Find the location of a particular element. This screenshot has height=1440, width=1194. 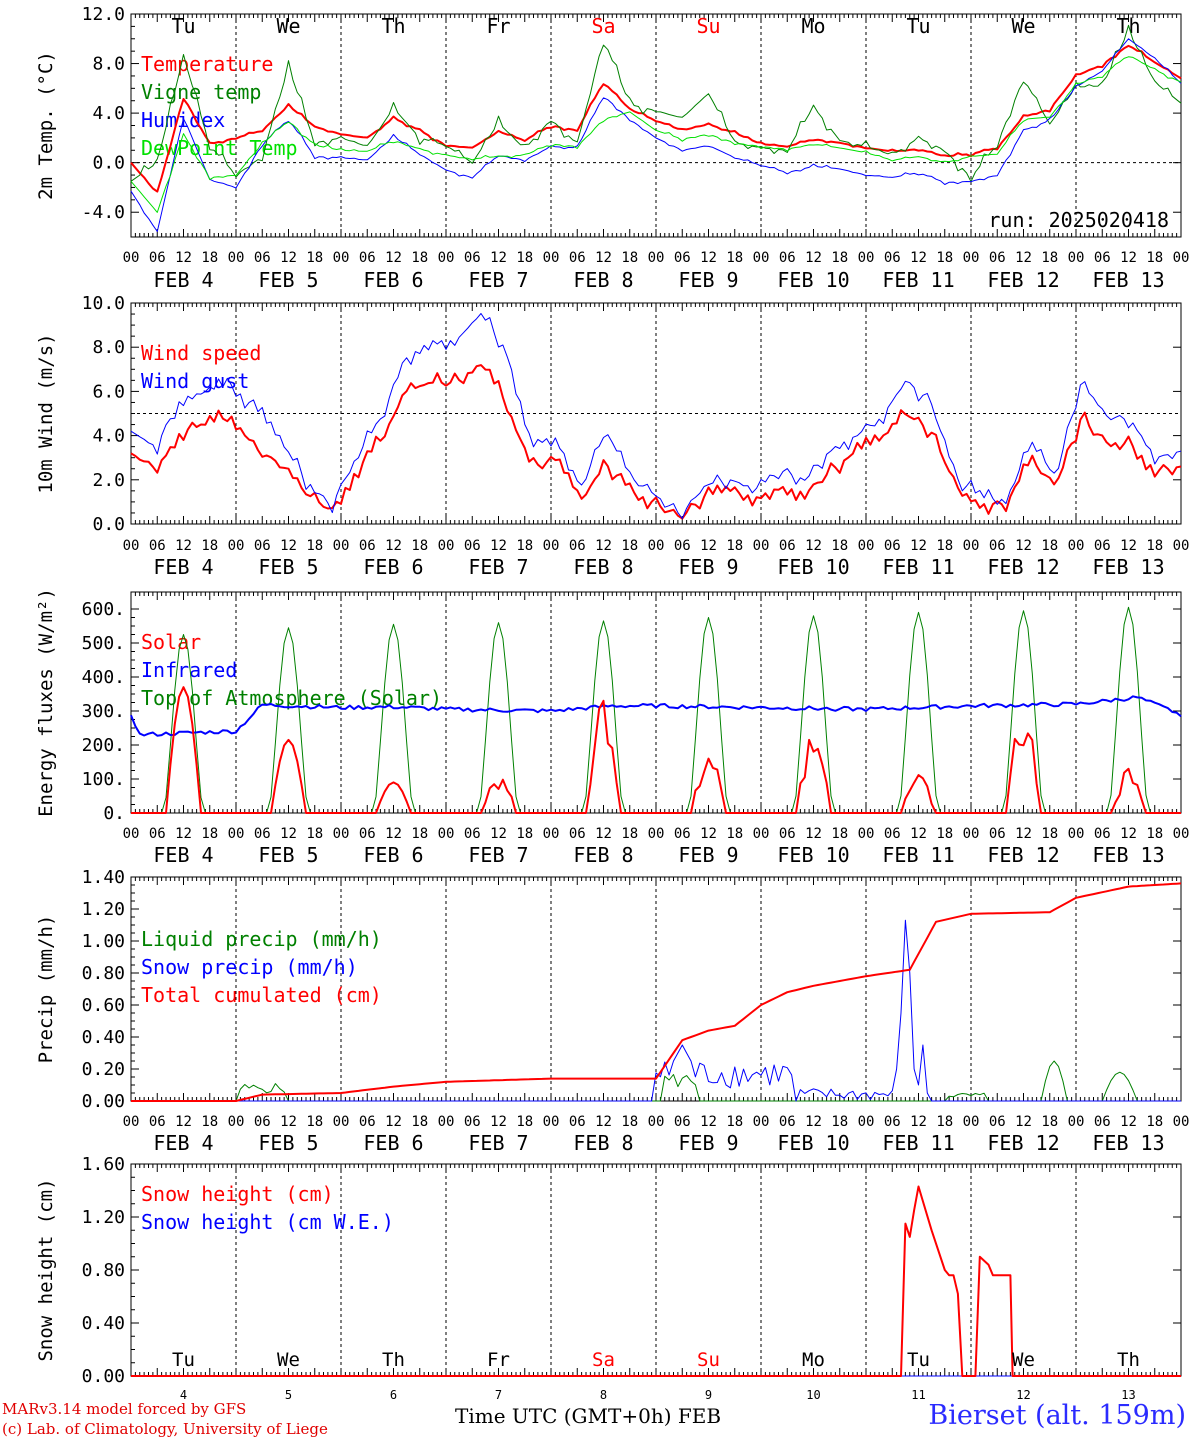

temp-frame is located at coordinates (656, 125).